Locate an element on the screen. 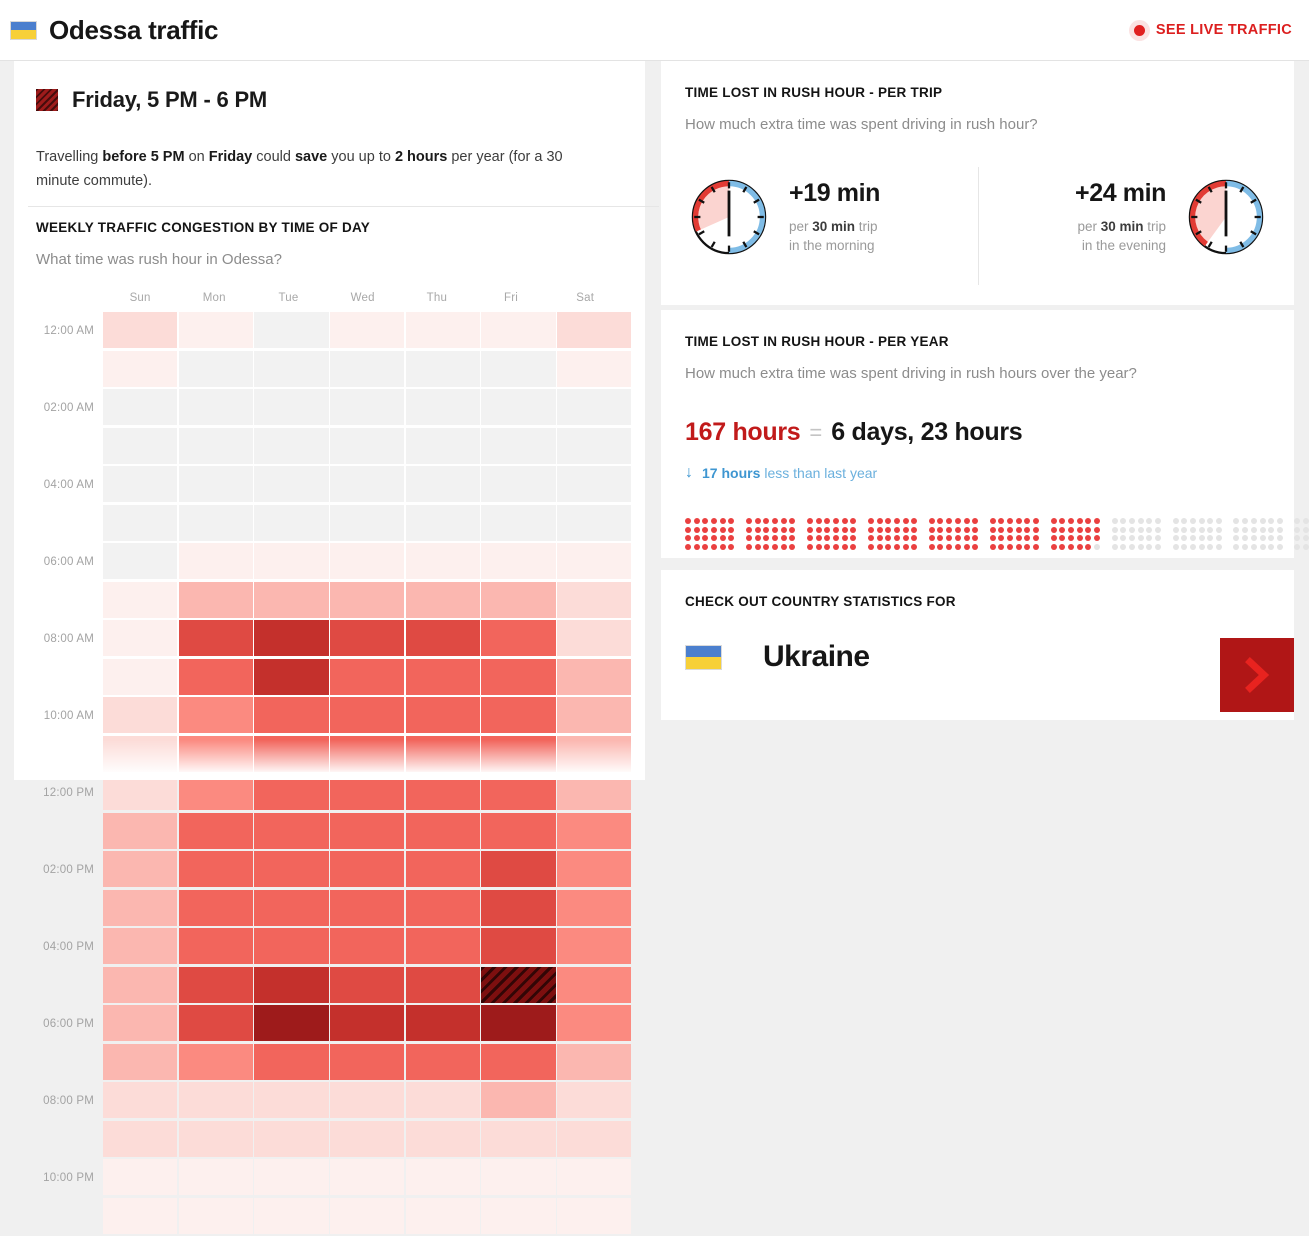  see-live-traffic-link: SEE LIVE TRAFFIC is located at coordinates (1213, 30).